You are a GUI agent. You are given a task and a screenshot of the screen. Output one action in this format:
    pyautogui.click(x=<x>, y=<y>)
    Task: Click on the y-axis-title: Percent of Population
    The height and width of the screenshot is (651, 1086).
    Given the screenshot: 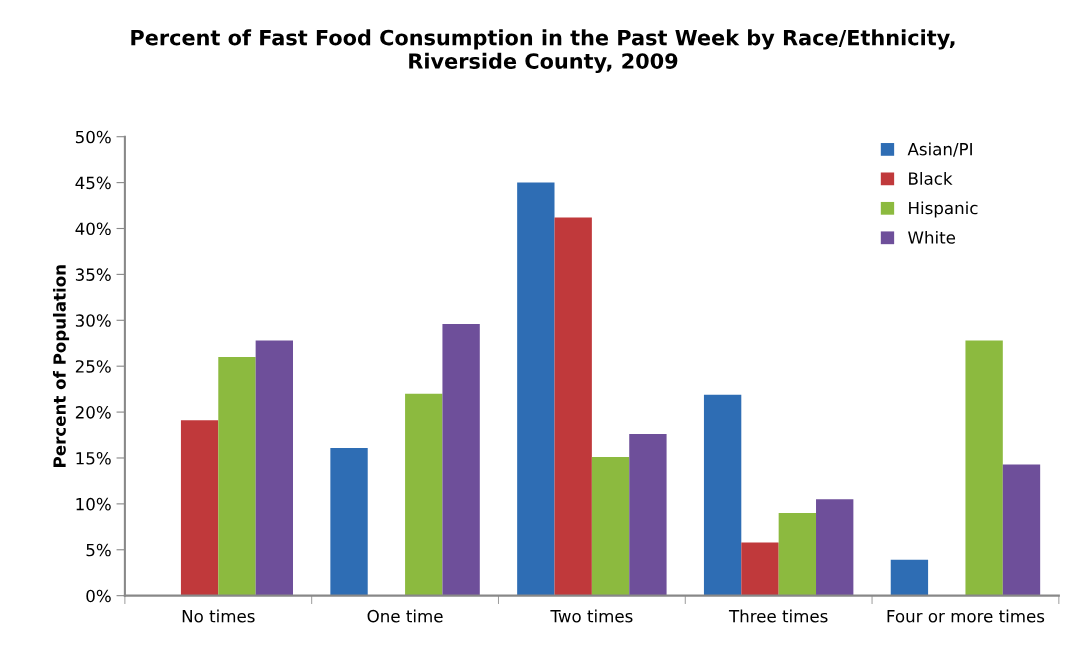 What is the action you would take?
    pyautogui.click(x=61, y=366)
    